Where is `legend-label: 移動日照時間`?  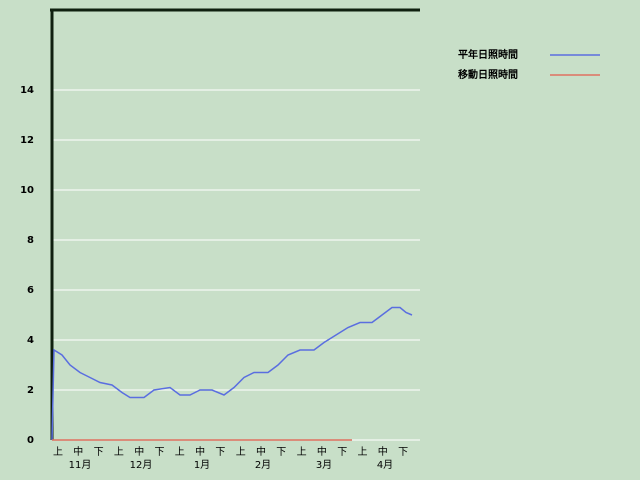
legend-label: 移動日照時間 is located at coordinates (488, 74).